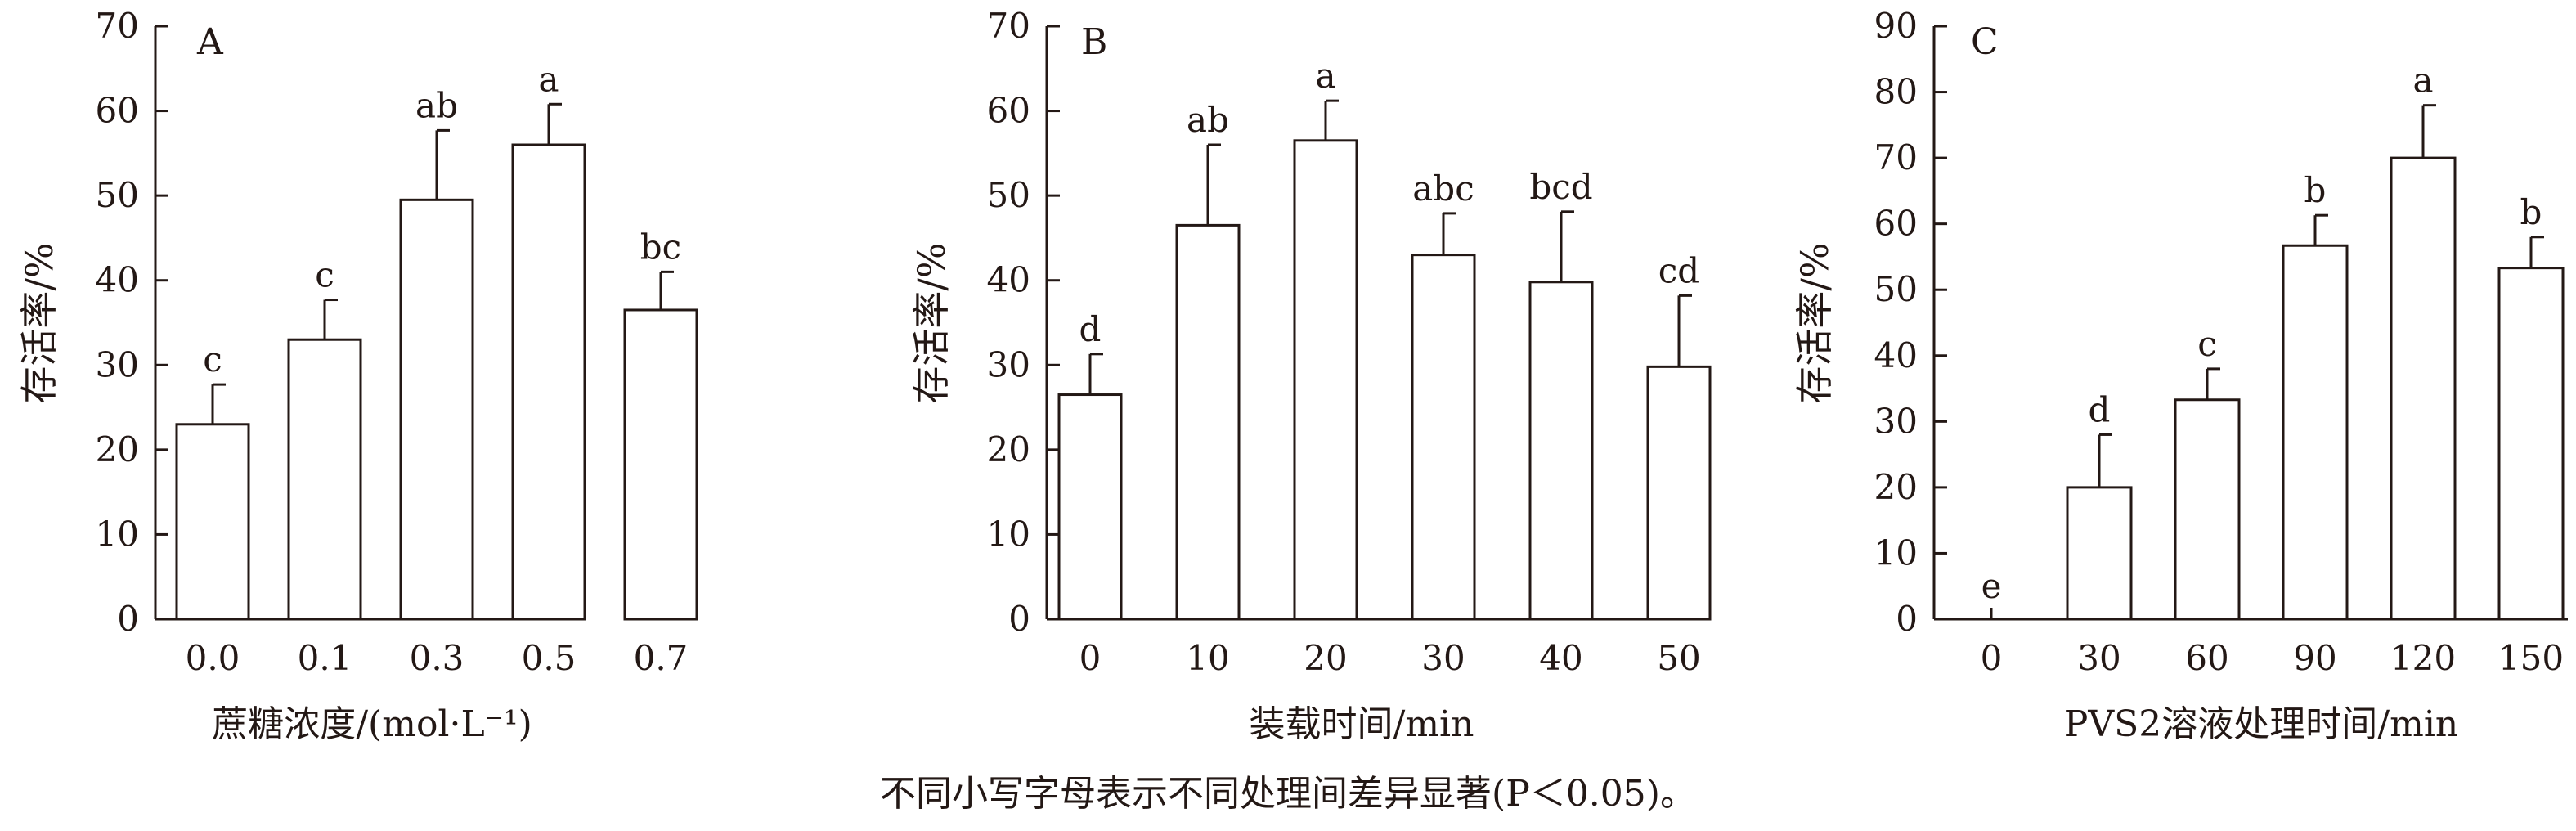  I want to click on x-tick-label: 60, so click(2206, 658).